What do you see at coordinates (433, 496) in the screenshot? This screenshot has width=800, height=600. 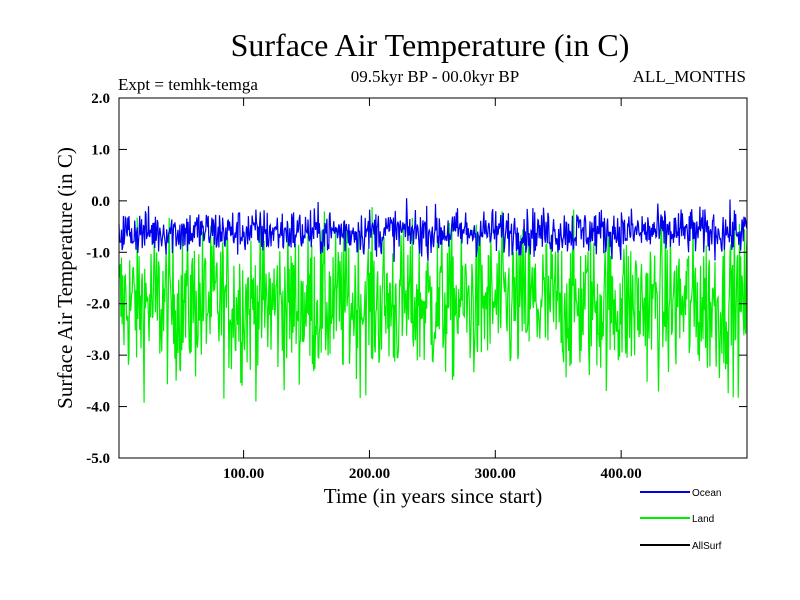 I see `x-axis-label: Time (in years since start)` at bounding box center [433, 496].